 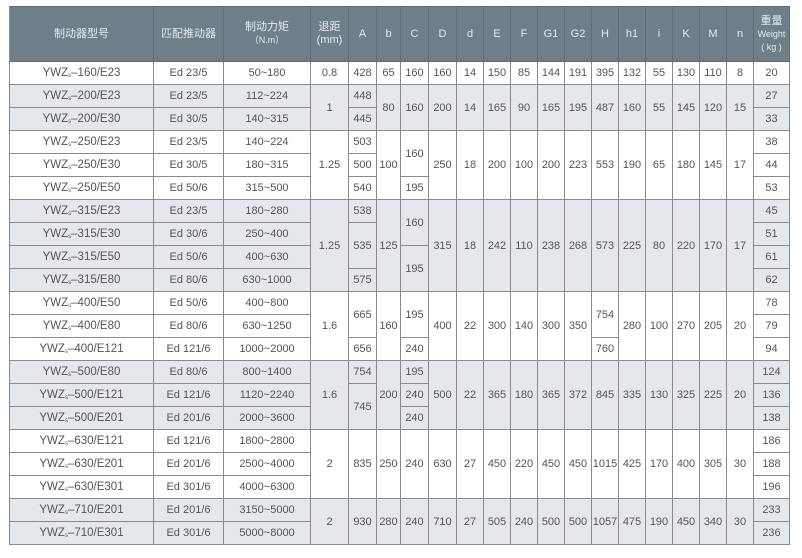 What do you see at coordinates (605, 107) in the screenshot?
I see `dim-h-cell: 487` at bounding box center [605, 107].